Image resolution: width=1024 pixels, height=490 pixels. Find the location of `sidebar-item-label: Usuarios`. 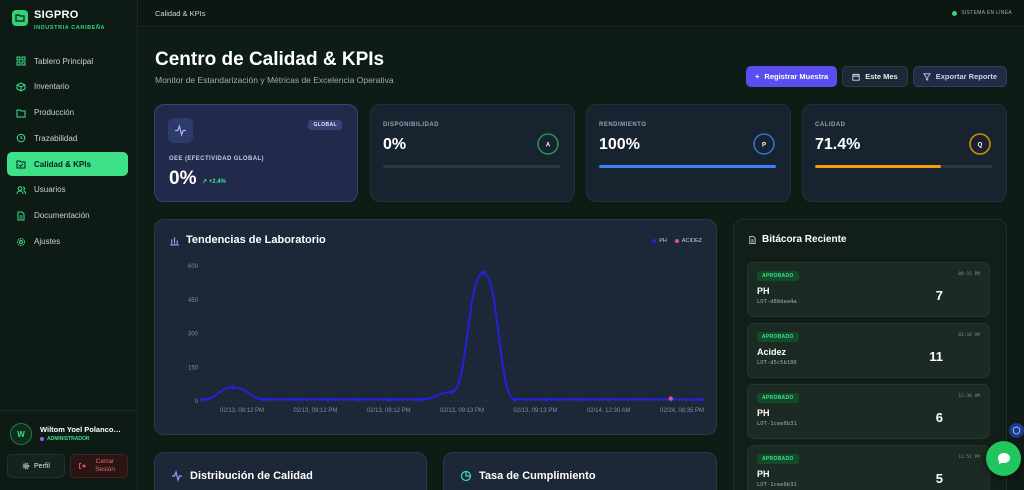

sidebar-item-label: Usuarios is located at coordinates (50, 190).